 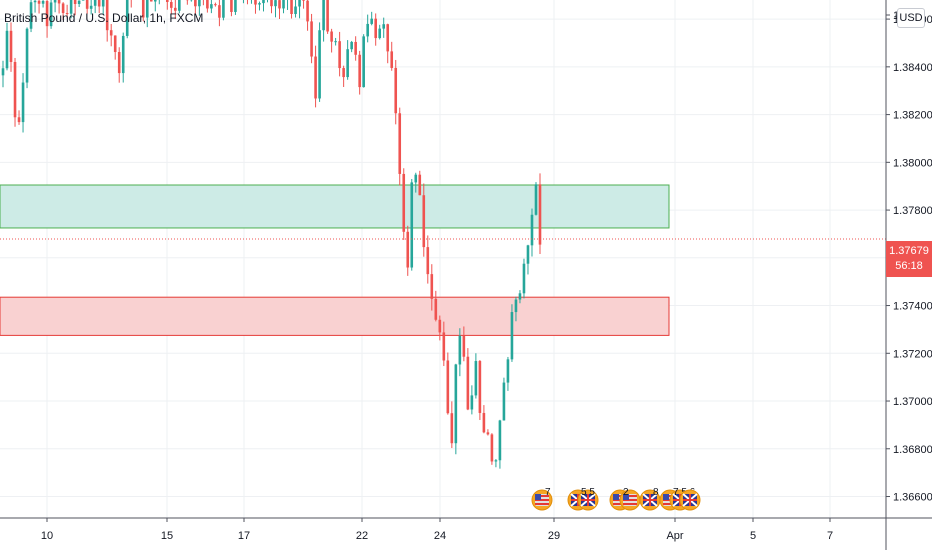 What do you see at coordinates (912, 116) in the screenshot?
I see `y-tick-label: 1.38200` at bounding box center [912, 116].